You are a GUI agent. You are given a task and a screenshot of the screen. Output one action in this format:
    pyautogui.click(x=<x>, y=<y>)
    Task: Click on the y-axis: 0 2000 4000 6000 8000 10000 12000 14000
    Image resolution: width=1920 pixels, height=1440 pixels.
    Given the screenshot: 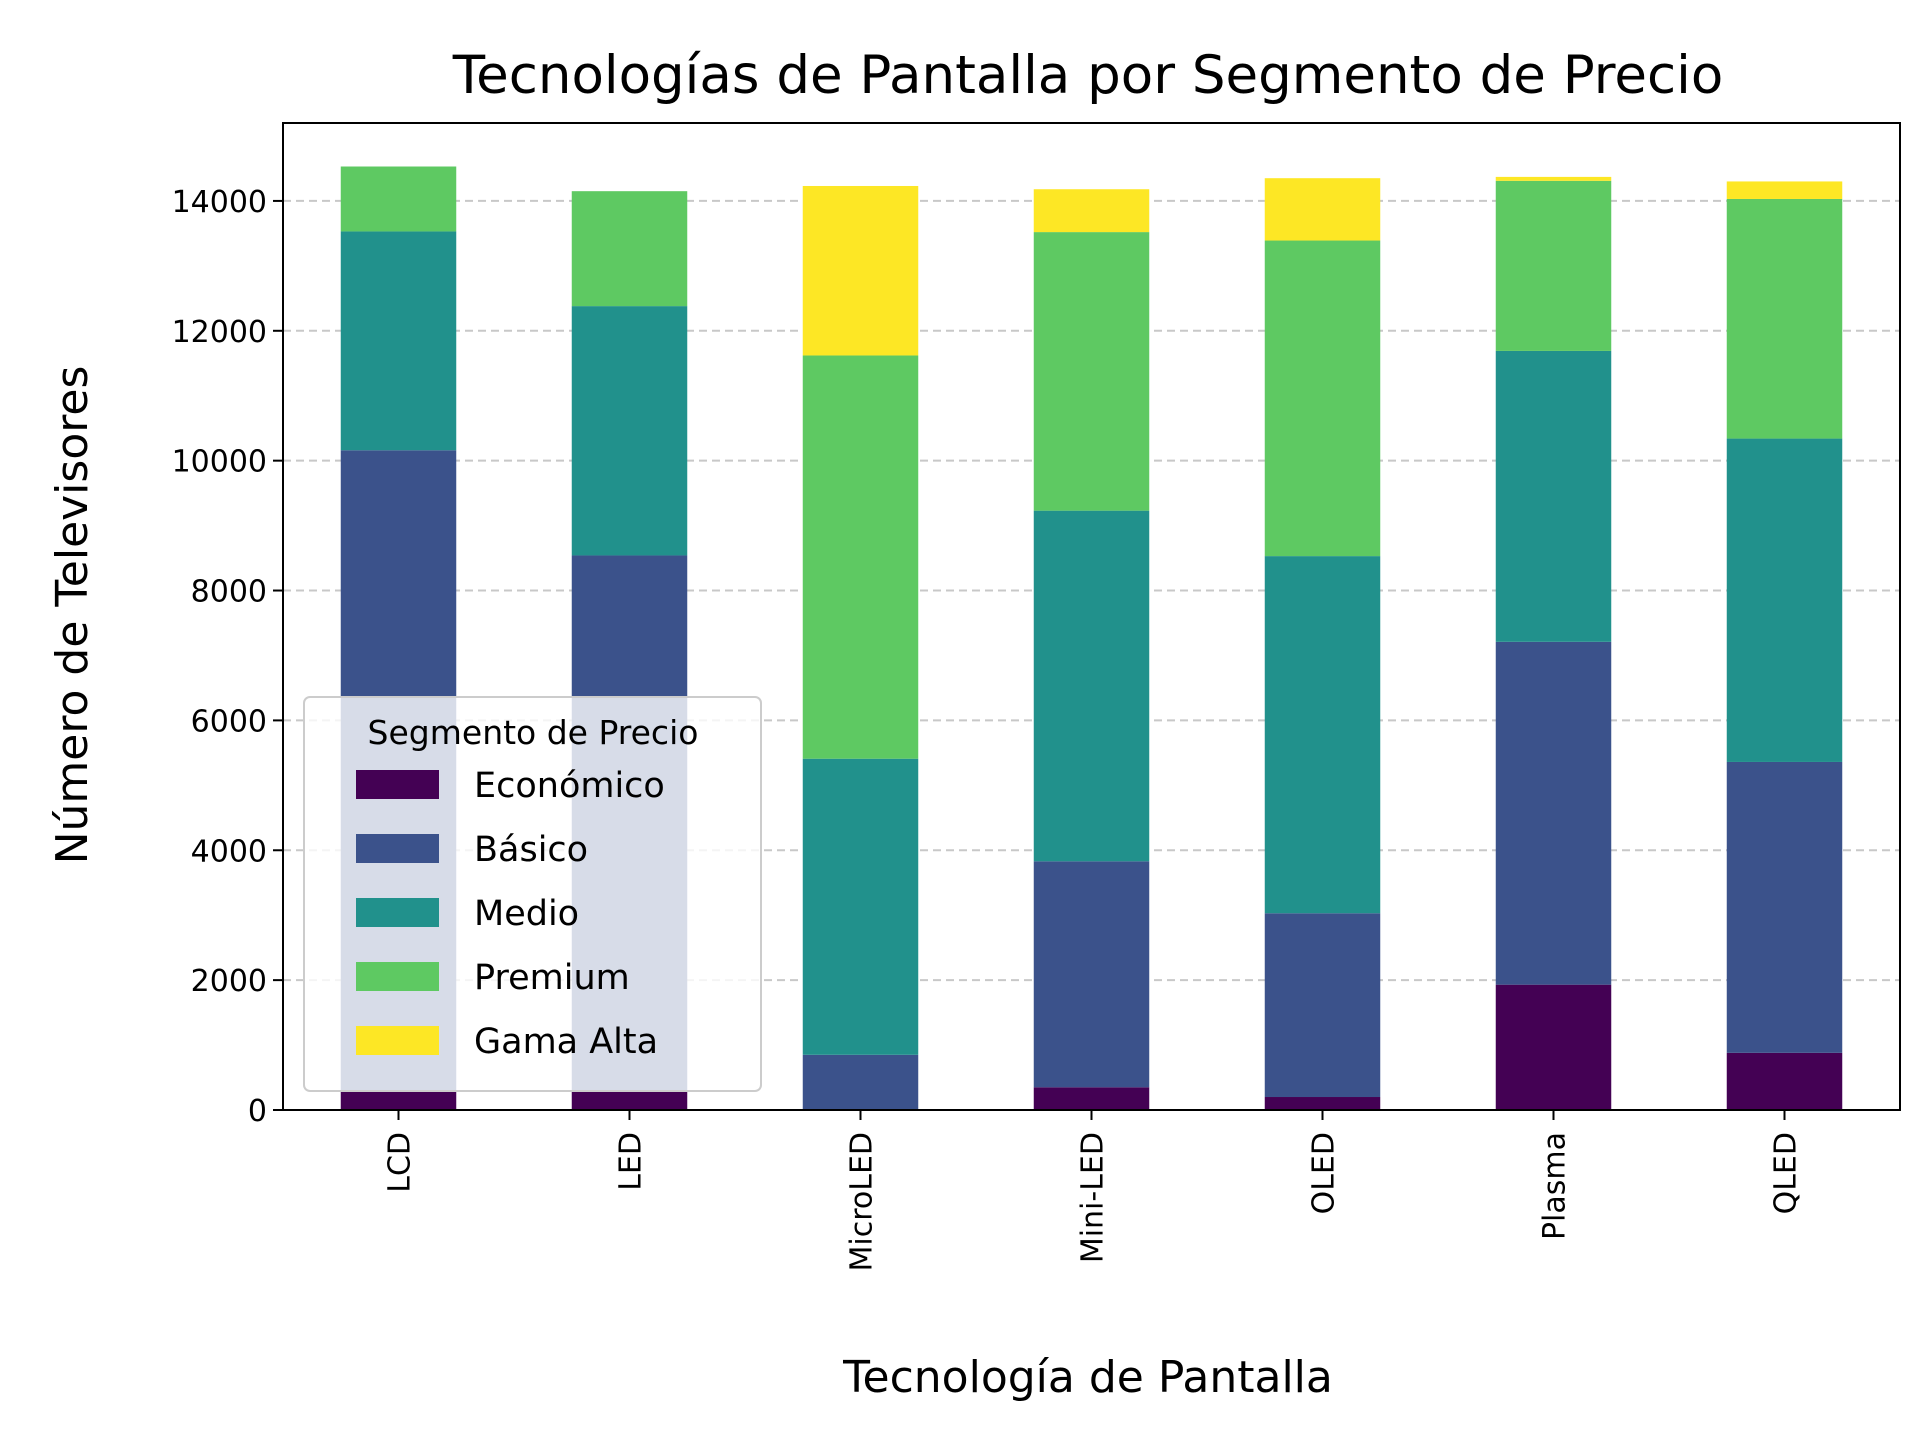 What is the action you would take?
    pyautogui.click(x=227, y=657)
    